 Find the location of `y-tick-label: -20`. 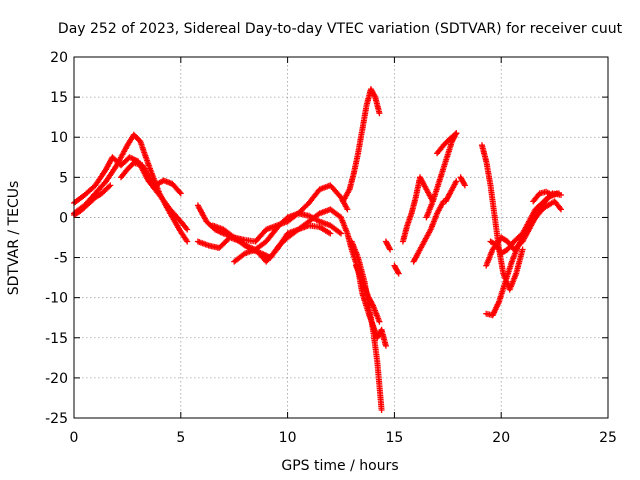

y-tick-label: -20 is located at coordinates (56, 379).